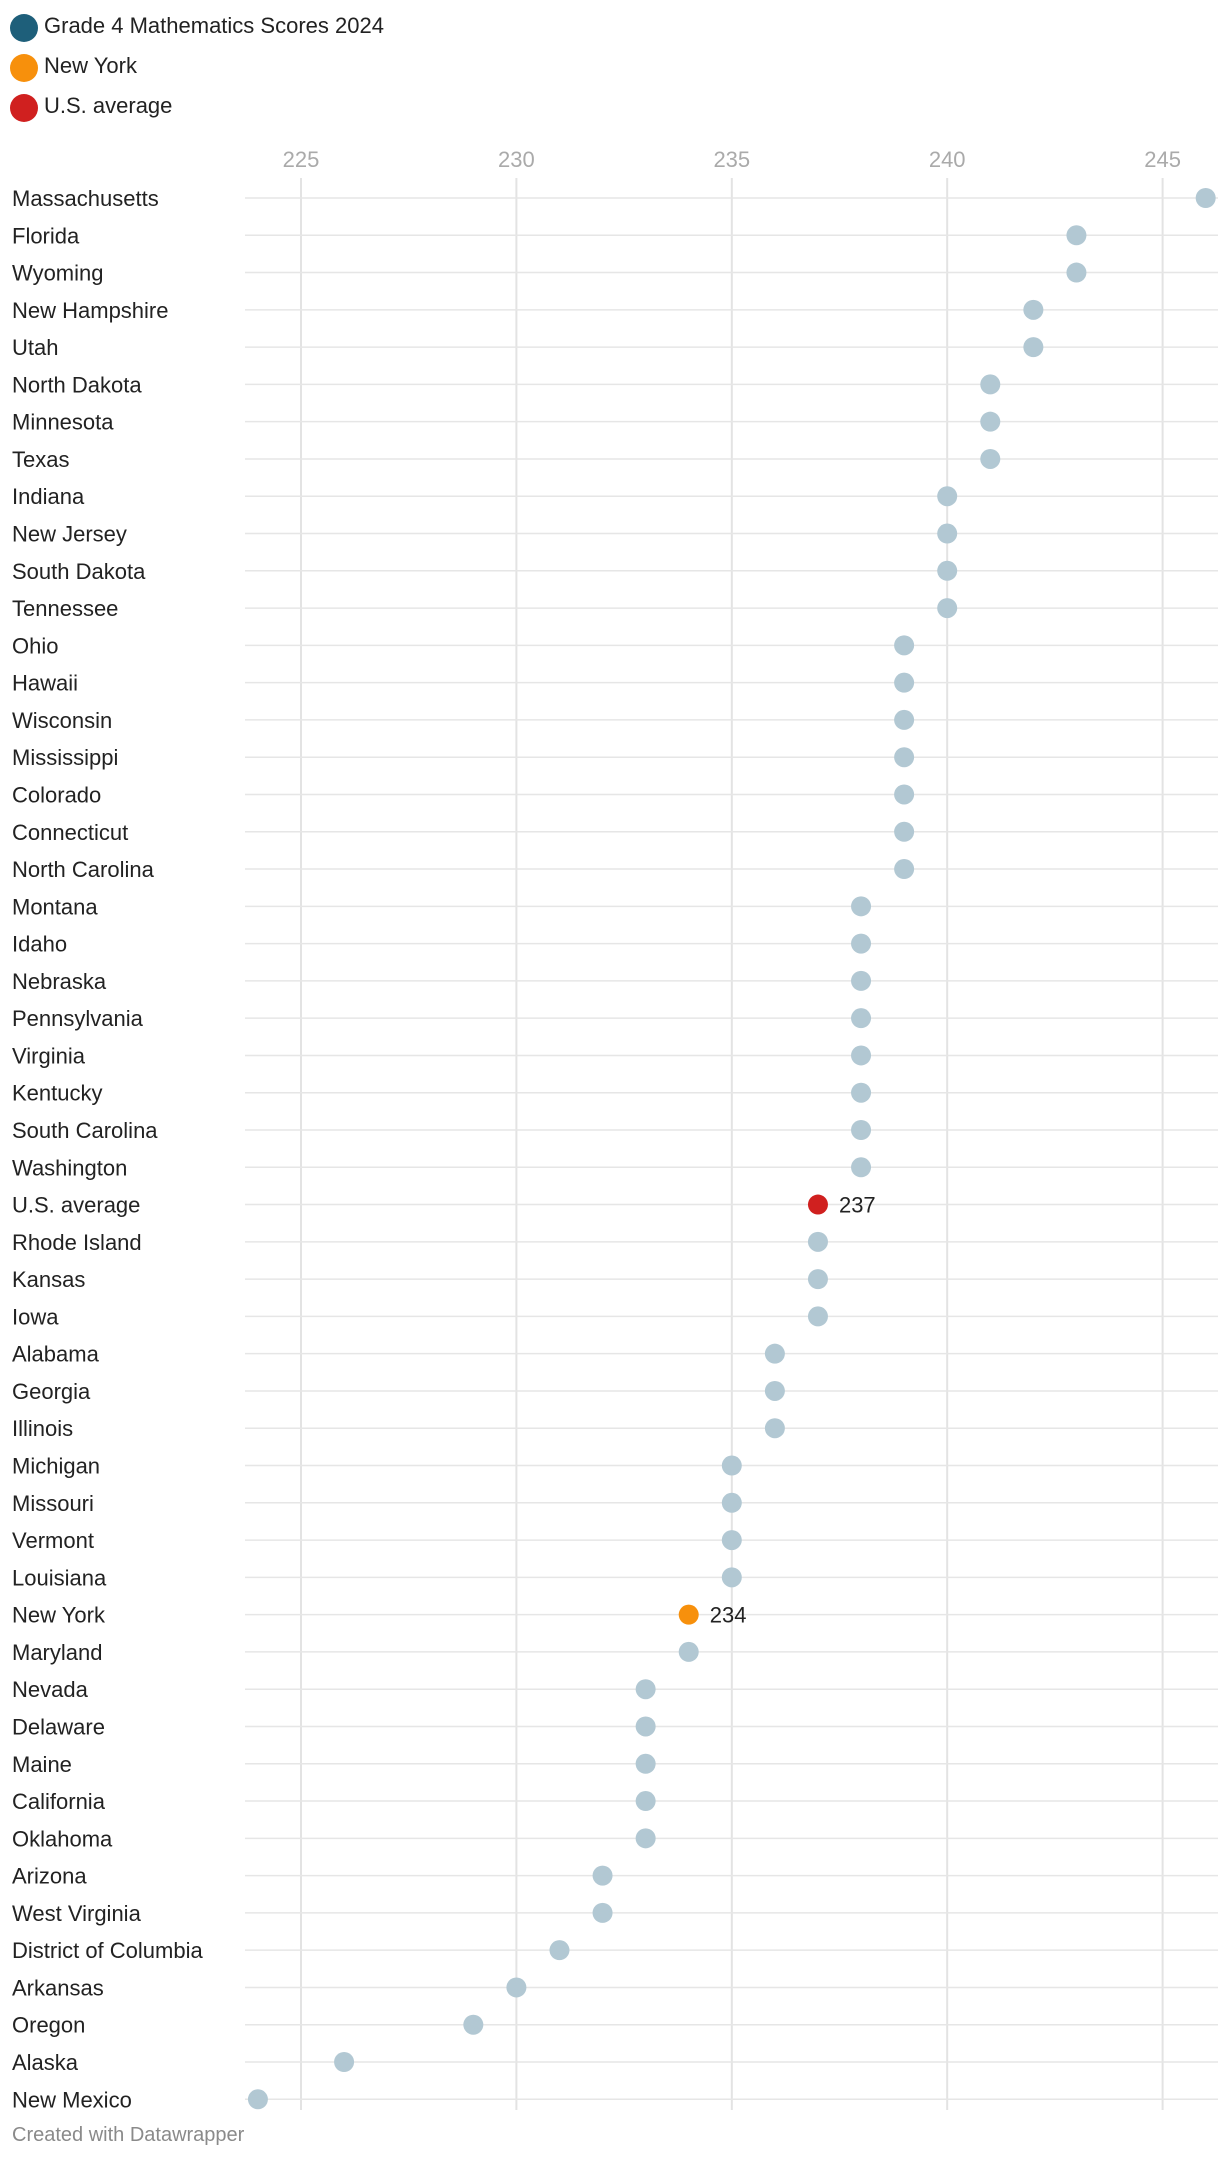 The image size is (1220, 2164). I want to click on point-florida, so click(1076, 235).